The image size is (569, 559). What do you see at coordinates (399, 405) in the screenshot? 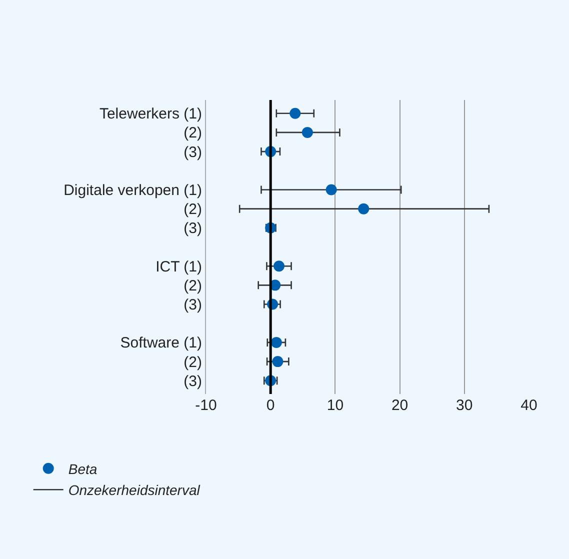
I see `x-tick-label: 20` at bounding box center [399, 405].